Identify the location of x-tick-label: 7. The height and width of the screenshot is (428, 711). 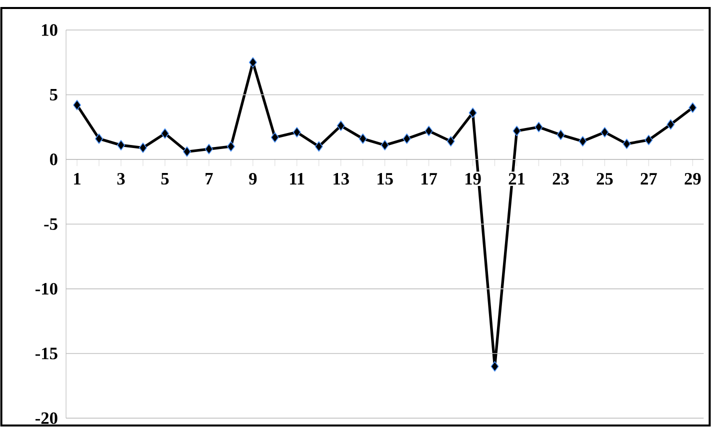
(209, 178).